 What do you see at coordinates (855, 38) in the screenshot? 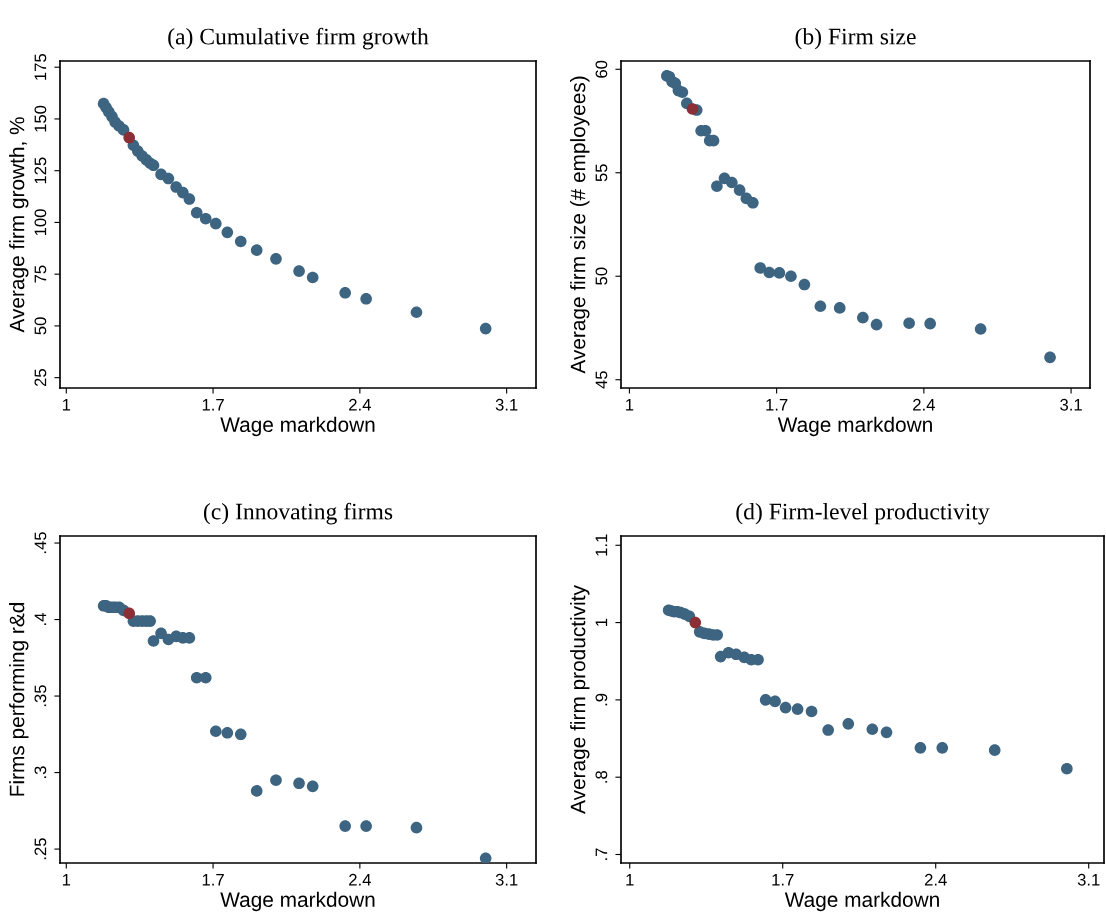
I see `chart-title: (b) Firm size` at bounding box center [855, 38].